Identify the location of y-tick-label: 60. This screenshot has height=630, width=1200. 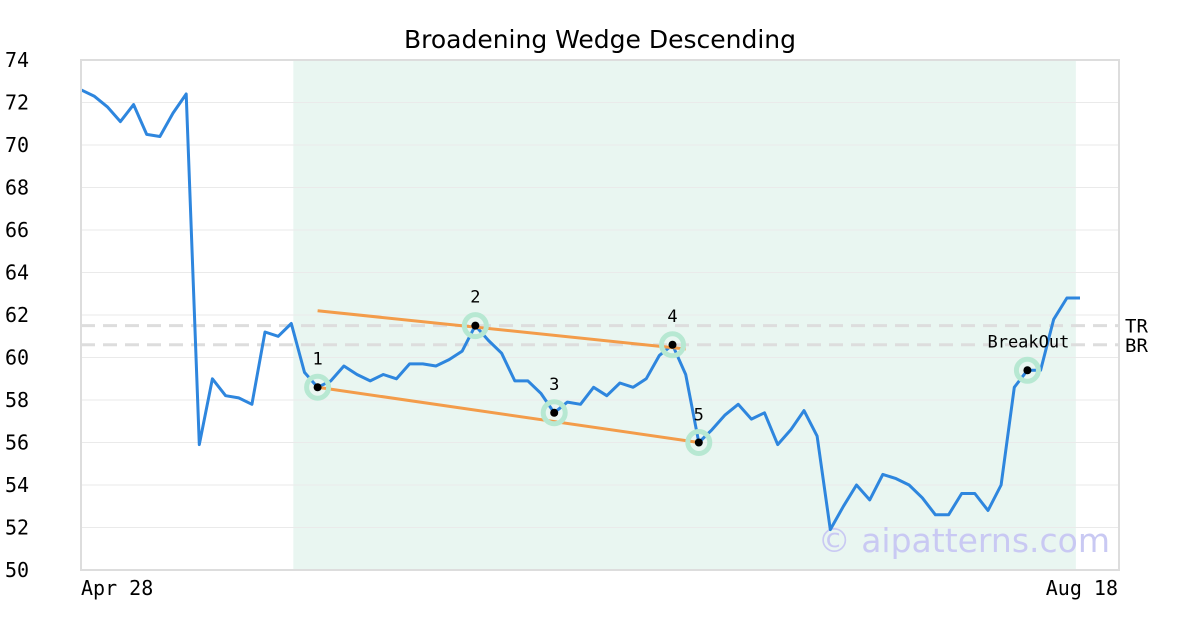
(17, 358).